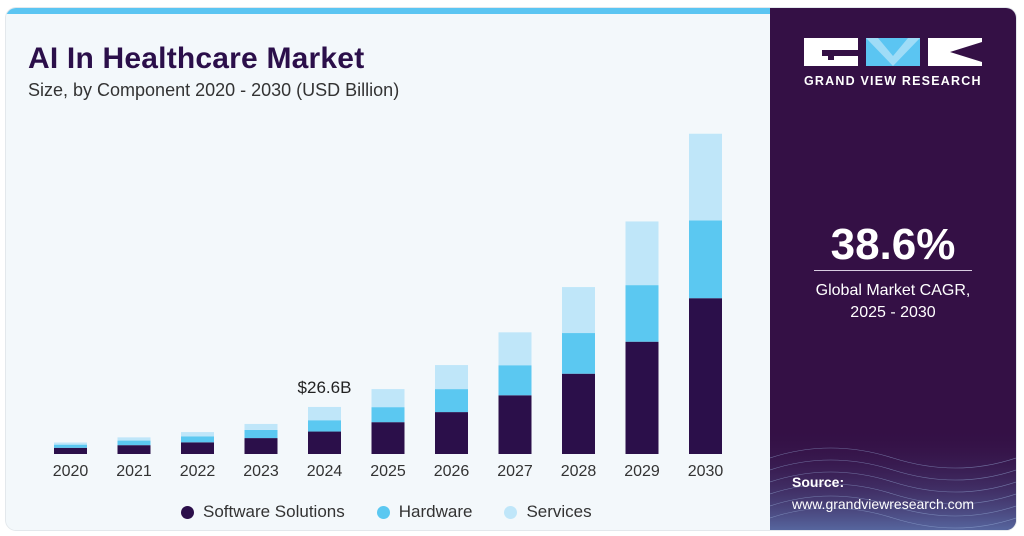 Image resolution: width=1024 pixels, height=536 pixels. What do you see at coordinates (197, 434) in the screenshot?
I see `bar-segment-services-2022` at bounding box center [197, 434].